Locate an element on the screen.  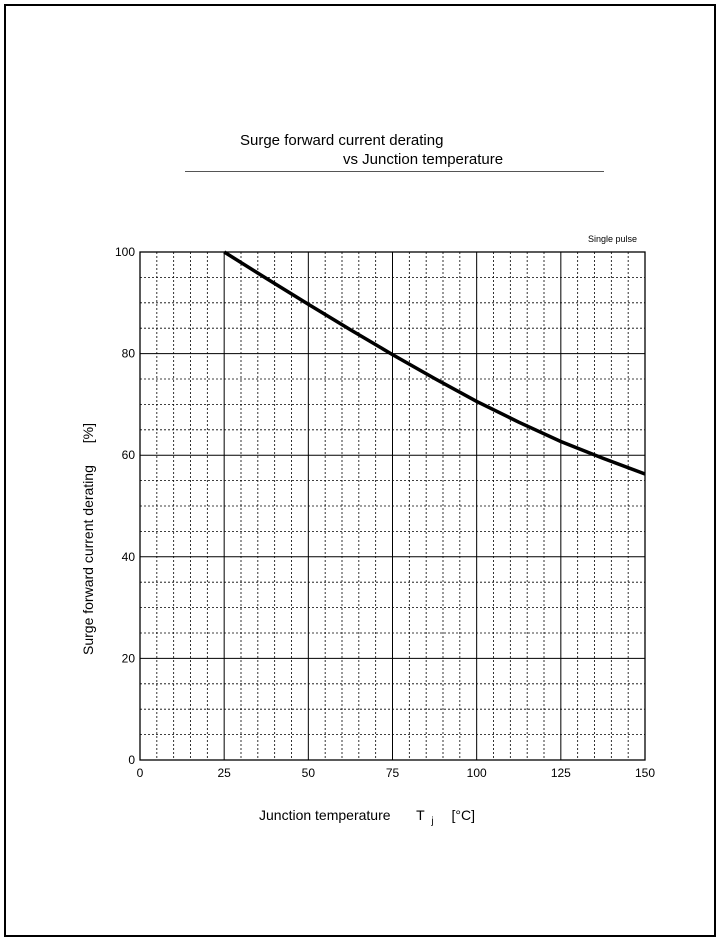
y-tick-label: 0 is located at coordinates (131, 760).